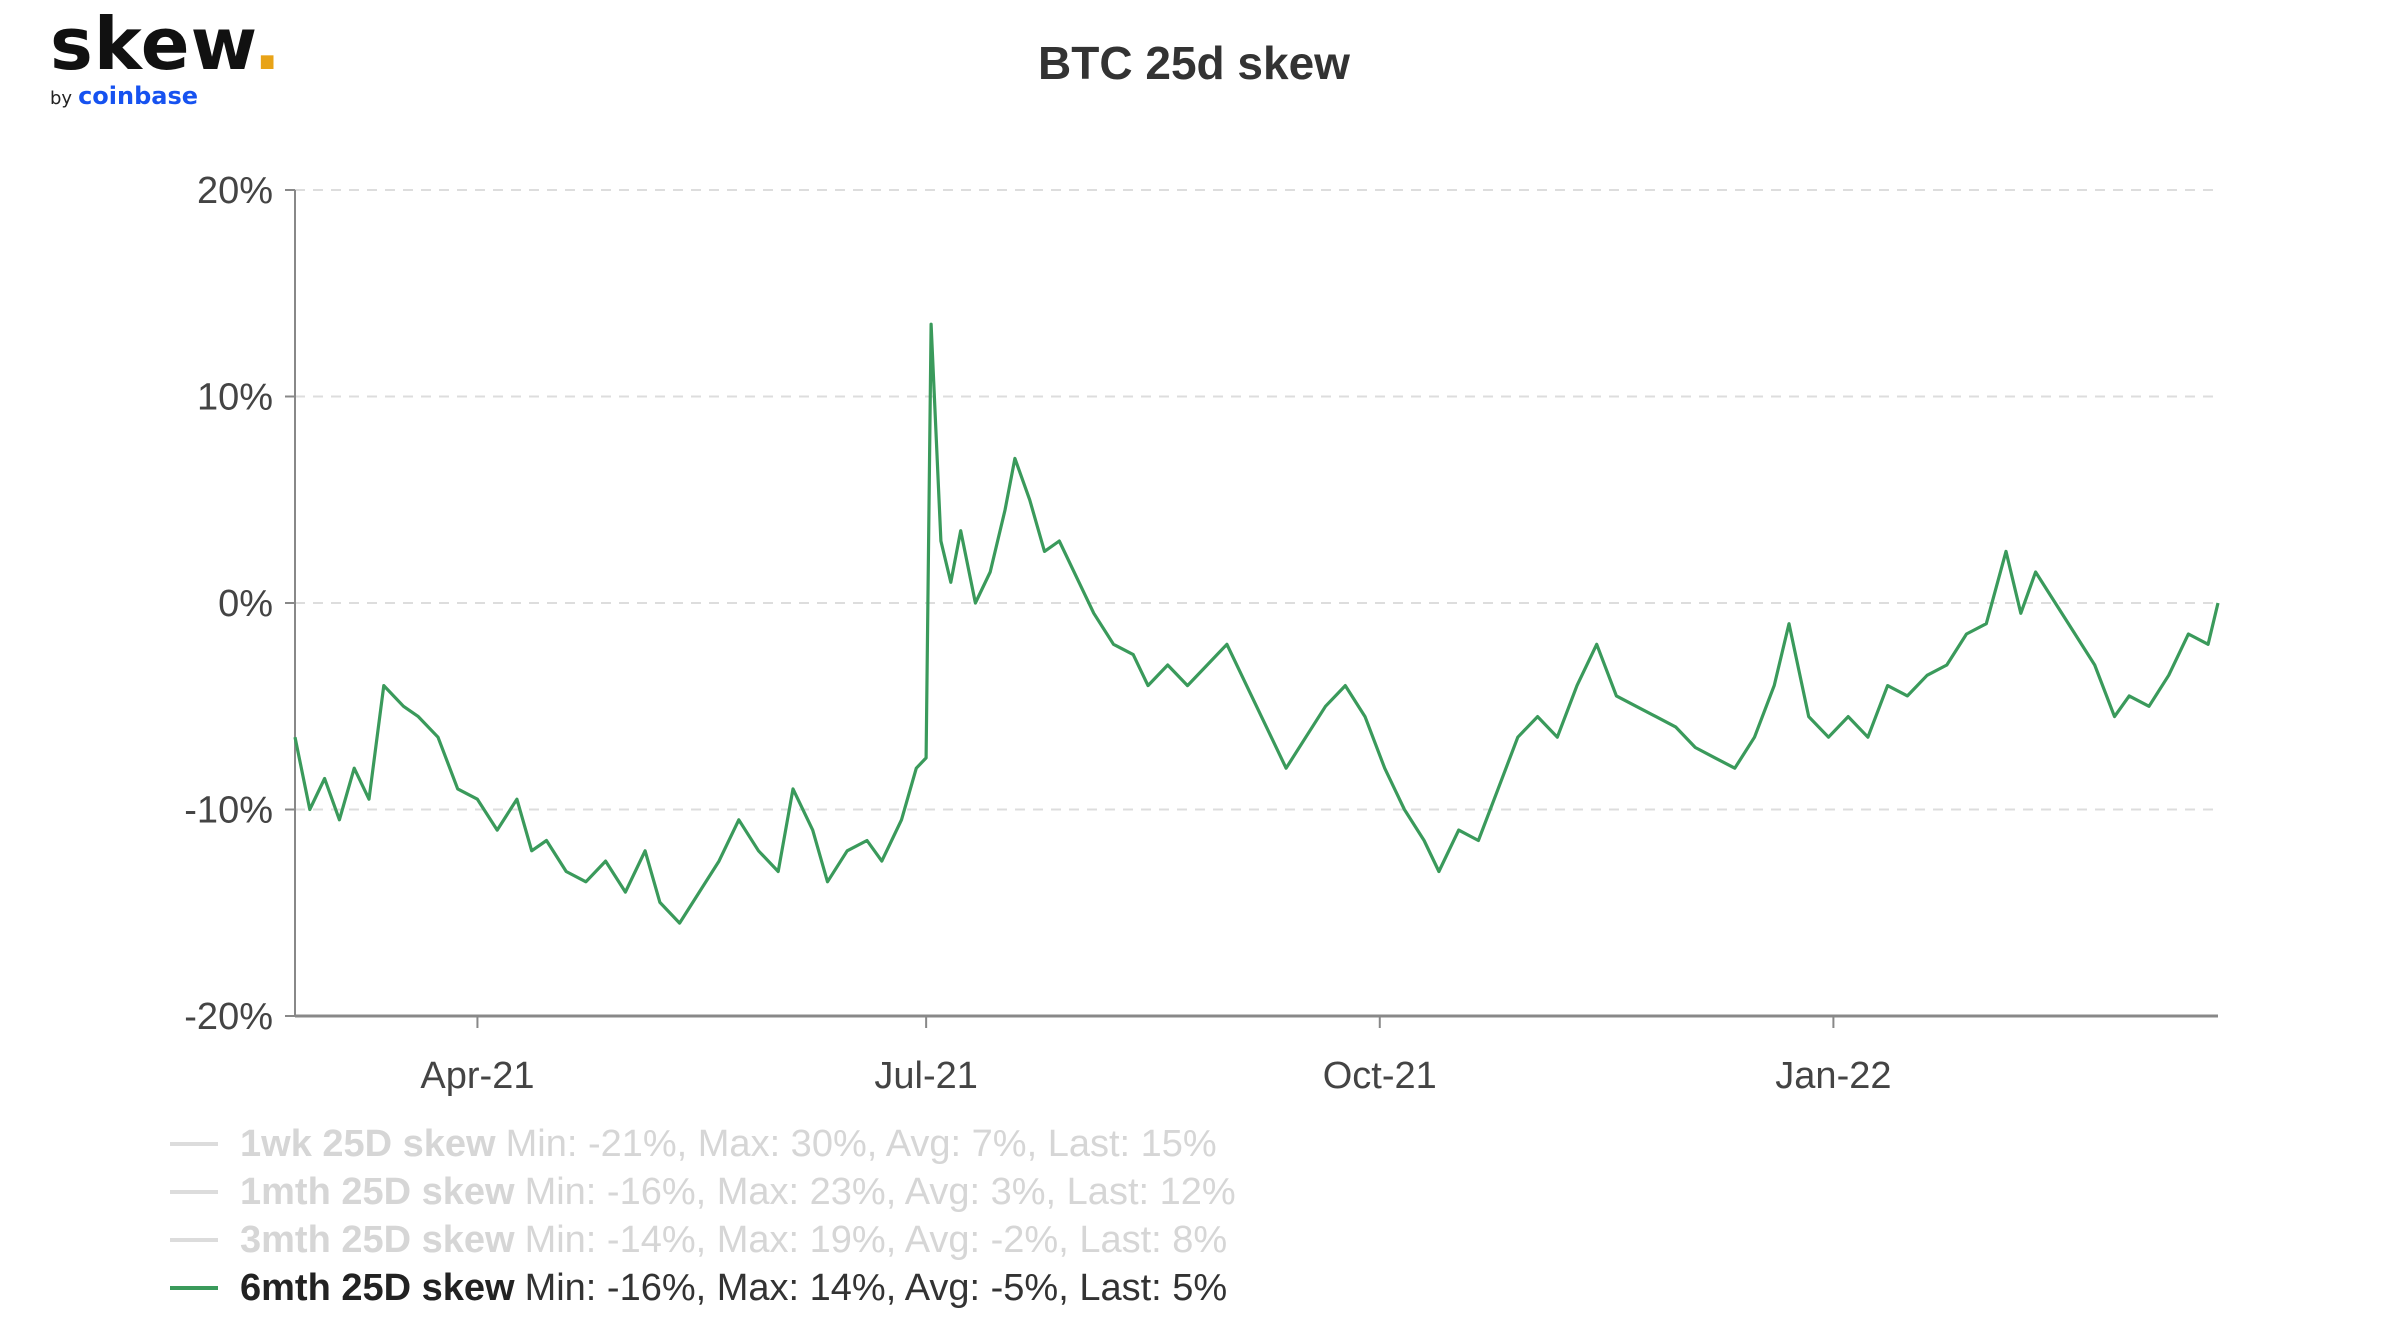 The height and width of the screenshot is (1334, 2388). I want to click on x-tick-label: Oct-21, so click(1380, 1076).